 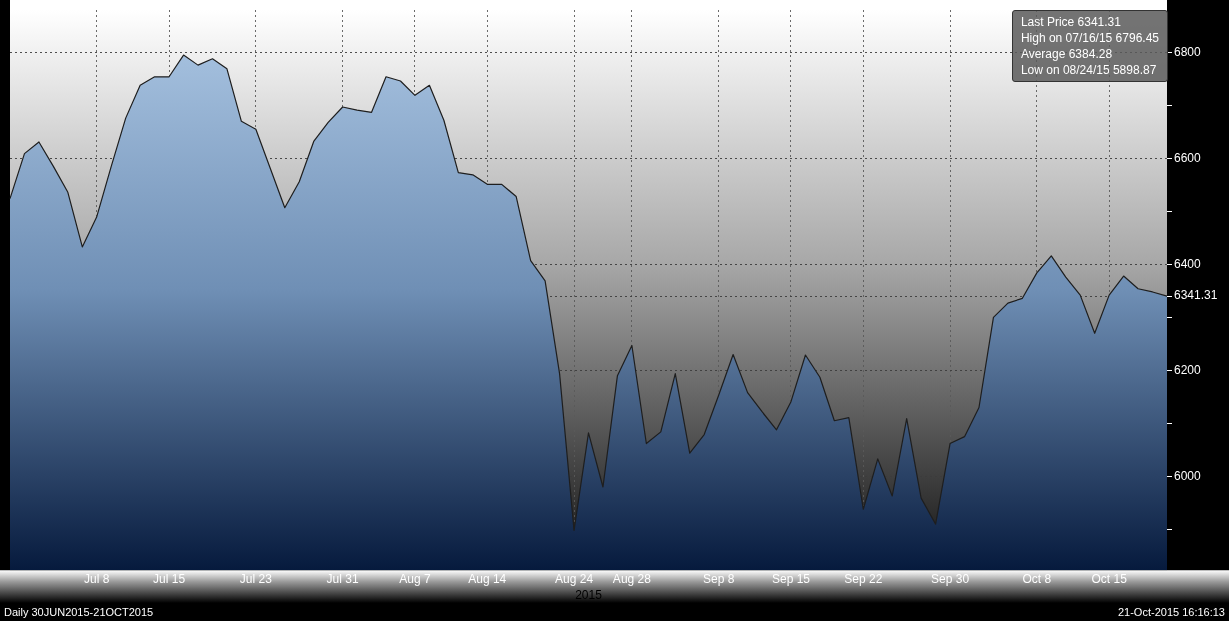 What do you see at coordinates (169, 578) in the screenshot?
I see `x-tick-label: Jul 15` at bounding box center [169, 578].